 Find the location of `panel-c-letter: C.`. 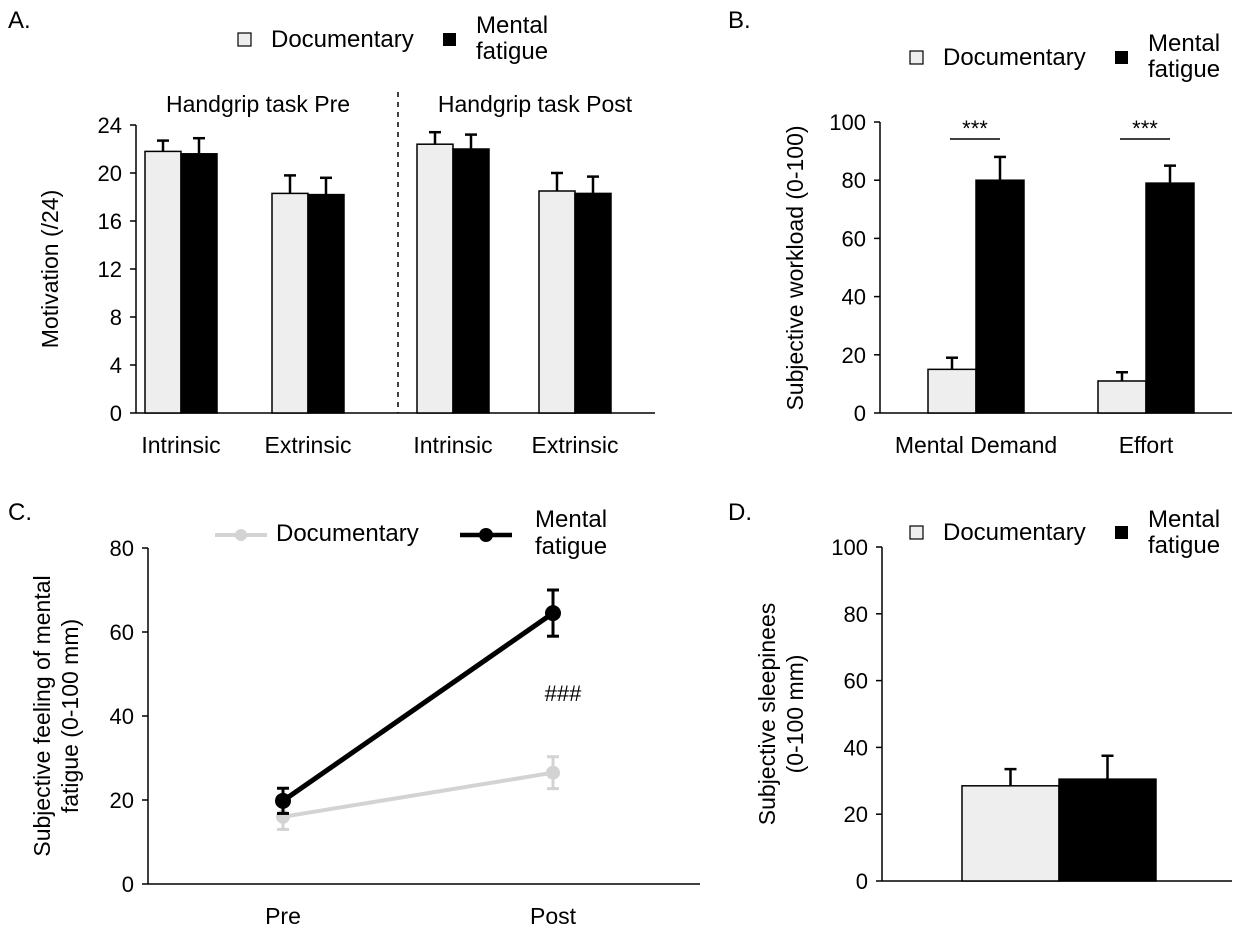

panel-c-letter: C. is located at coordinates (20, 512).